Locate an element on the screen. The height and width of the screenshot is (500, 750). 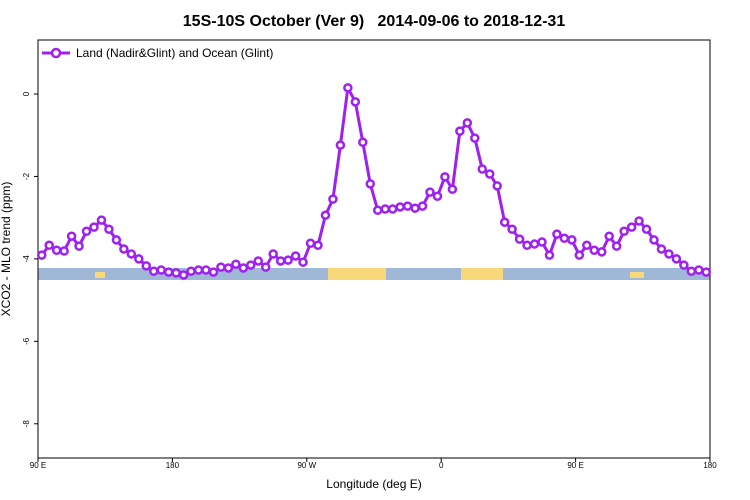
legend-marker is located at coordinates (56, 53).